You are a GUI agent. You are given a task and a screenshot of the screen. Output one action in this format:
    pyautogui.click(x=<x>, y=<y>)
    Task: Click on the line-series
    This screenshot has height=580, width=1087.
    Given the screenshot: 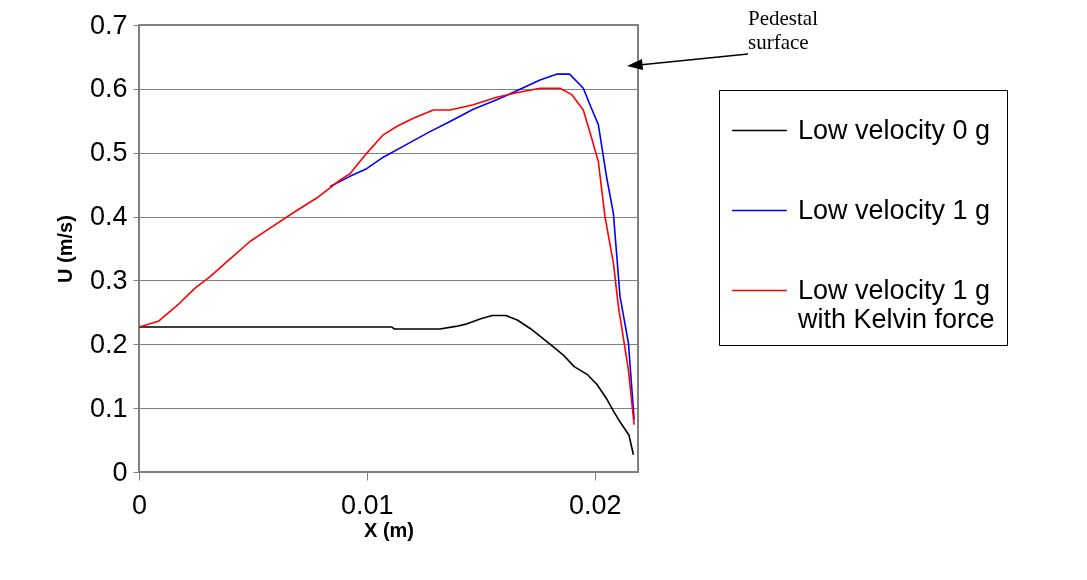 What is the action you would take?
    pyautogui.click(x=387, y=385)
    